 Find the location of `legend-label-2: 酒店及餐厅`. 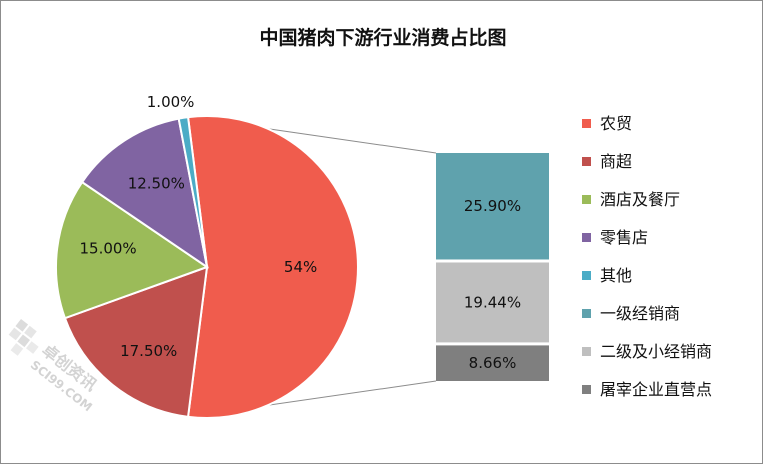

legend-label-2: 酒店及餐厅 is located at coordinates (640, 199).